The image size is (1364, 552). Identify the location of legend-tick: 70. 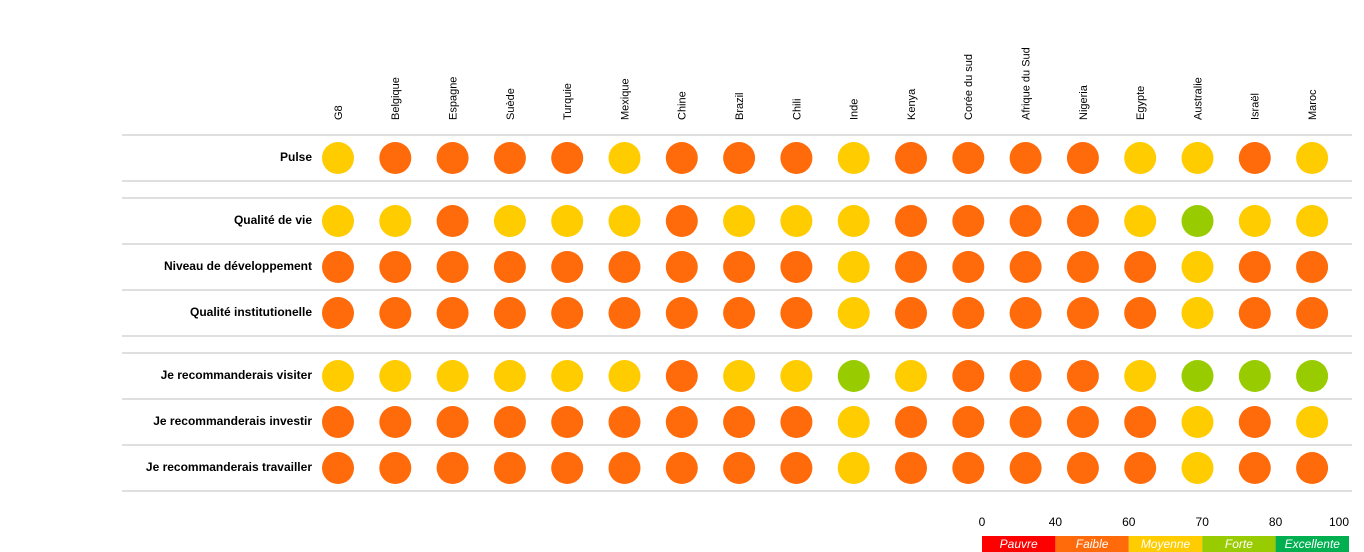
(1203, 522).